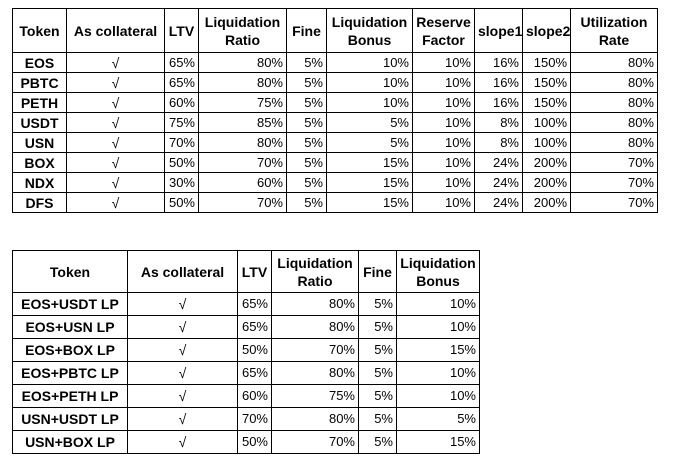 The height and width of the screenshot is (459, 673). I want to click on header-token: Token, so click(39, 30).